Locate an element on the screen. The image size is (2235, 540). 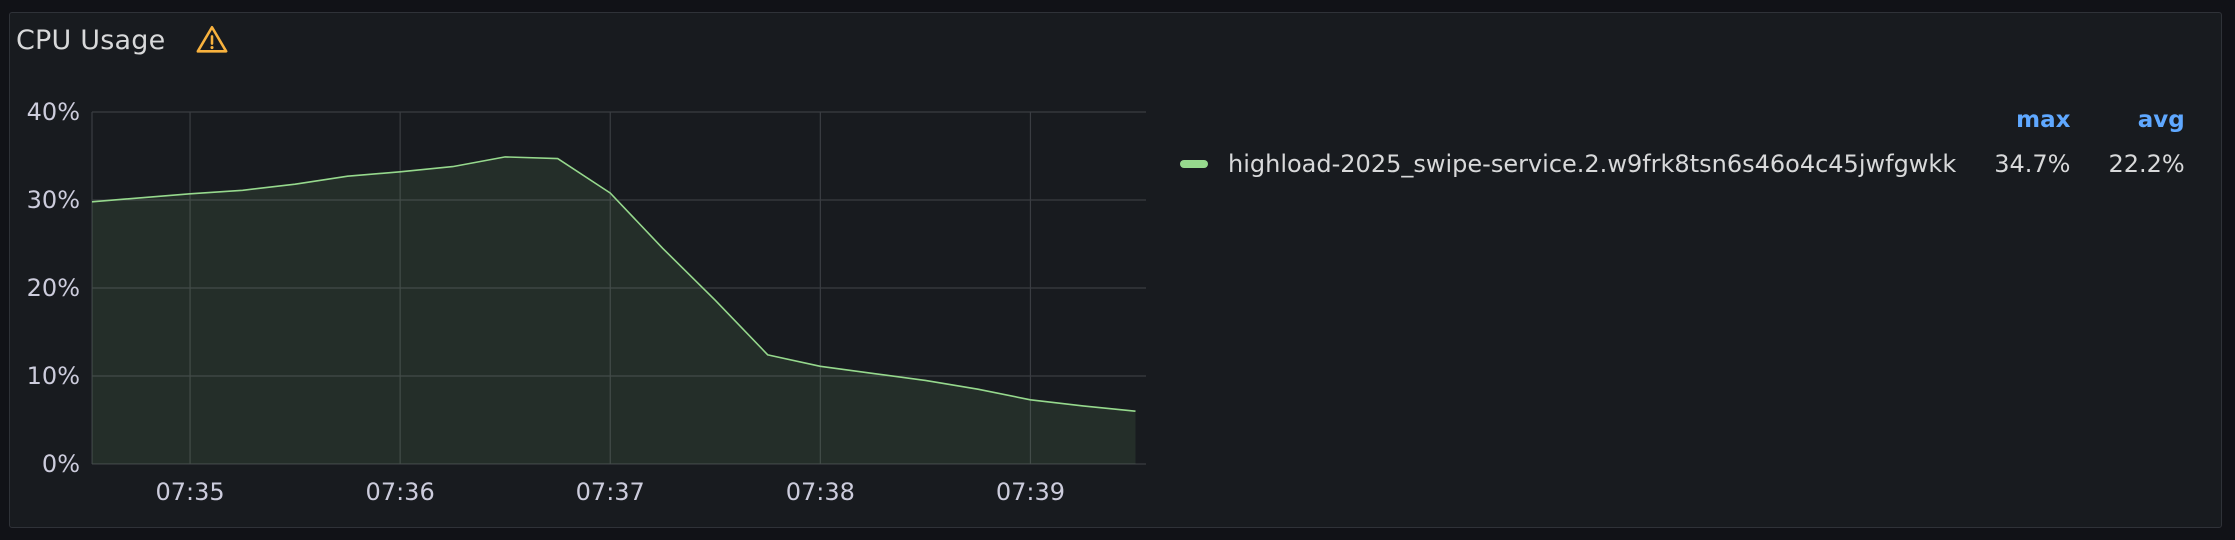
legend-avg-value: 22.2% is located at coordinates (2127, 164).